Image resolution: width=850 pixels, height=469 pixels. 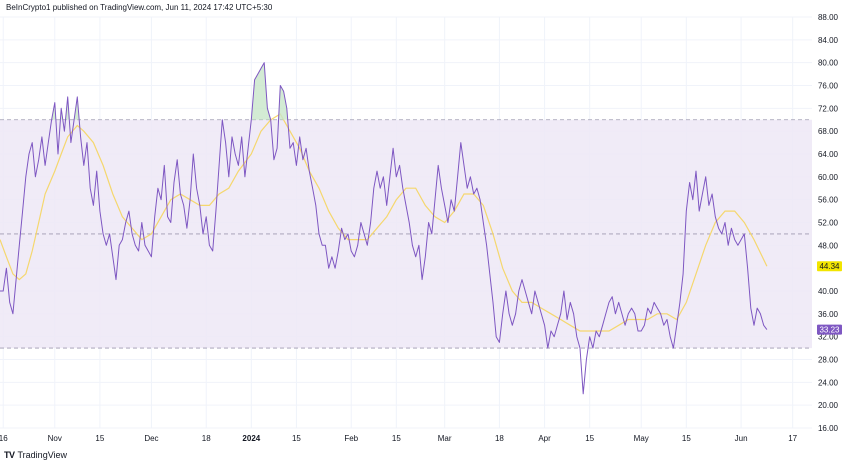 I want to click on y-tick-label: 64.00, so click(x=828, y=154).